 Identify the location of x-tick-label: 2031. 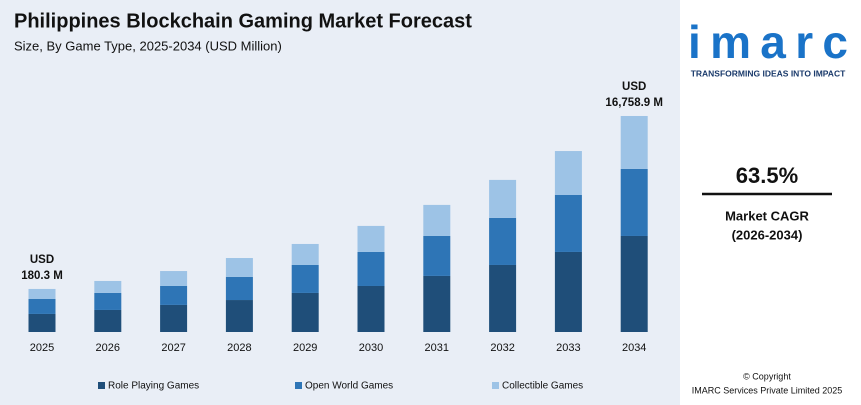
(437, 348).